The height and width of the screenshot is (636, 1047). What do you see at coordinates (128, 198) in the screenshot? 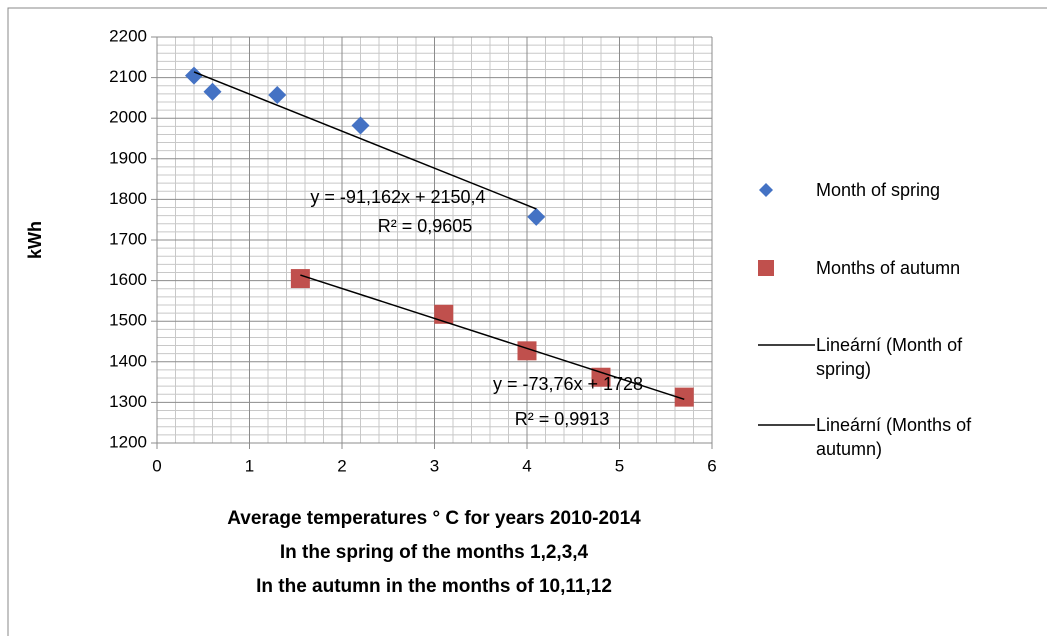
I see `y-tick-label: 1800` at bounding box center [128, 198].